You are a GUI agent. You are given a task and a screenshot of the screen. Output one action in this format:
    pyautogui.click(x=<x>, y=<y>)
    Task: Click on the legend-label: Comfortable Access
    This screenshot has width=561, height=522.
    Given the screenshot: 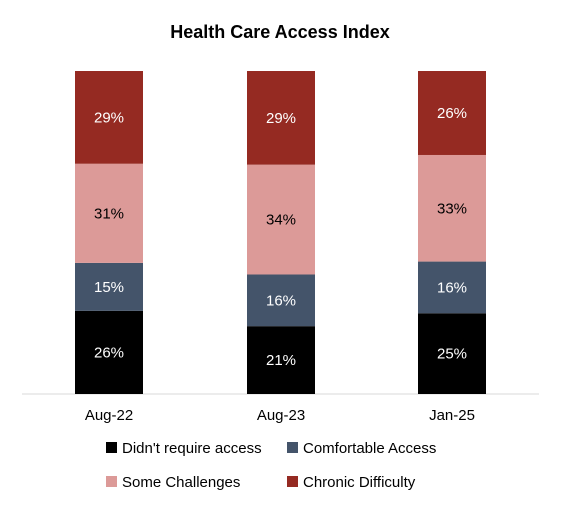 What is the action you would take?
    pyautogui.click(x=369, y=448)
    